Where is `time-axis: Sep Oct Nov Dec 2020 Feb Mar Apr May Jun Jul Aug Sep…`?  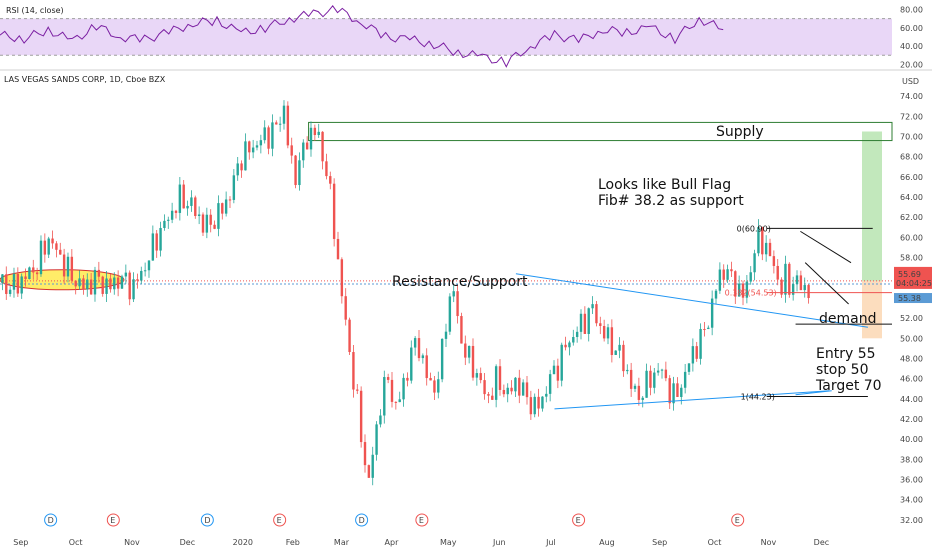
time-axis: Sep Oct Nov Dec 2020 Feb Mar Apr May Jun Jul Aug Sep… is located at coordinates (421, 542).